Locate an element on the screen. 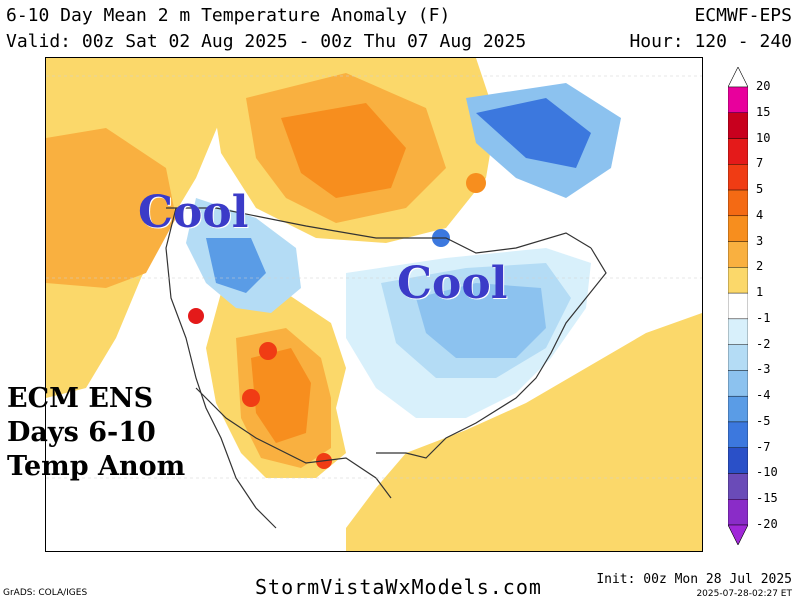  legend-label: -5 is located at coordinates (763, 420).